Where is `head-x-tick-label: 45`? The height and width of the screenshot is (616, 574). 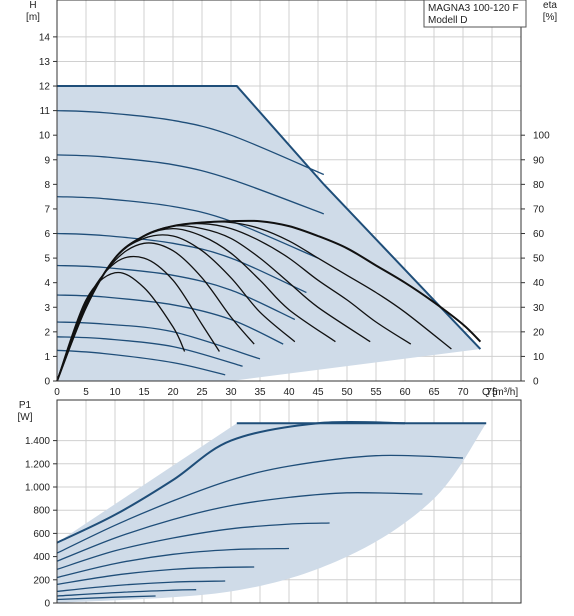 head-x-tick-label: 45 is located at coordinates (318, 392).